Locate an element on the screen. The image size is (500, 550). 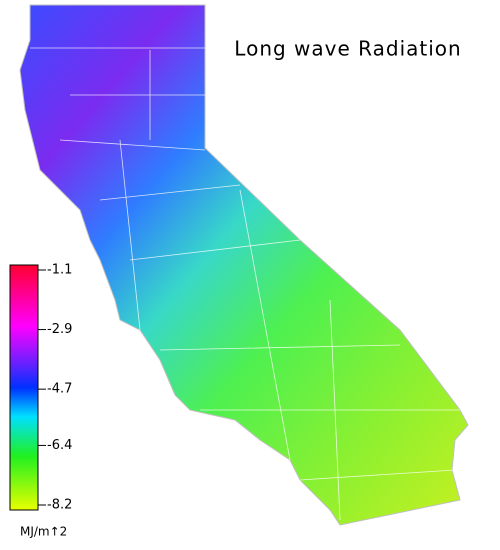
colorbar is located at coordinates (24, 387).